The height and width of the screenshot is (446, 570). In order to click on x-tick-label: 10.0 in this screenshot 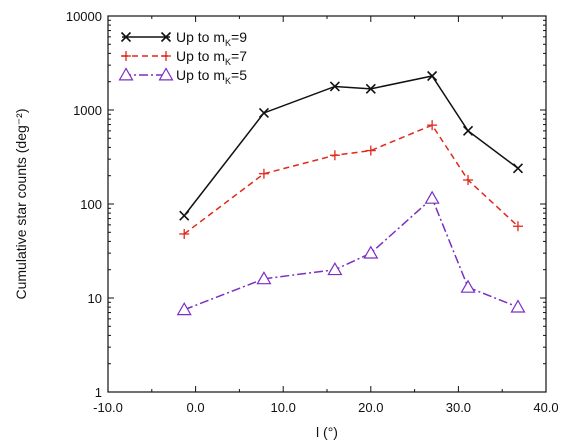, I will do `click(283, 407)`.